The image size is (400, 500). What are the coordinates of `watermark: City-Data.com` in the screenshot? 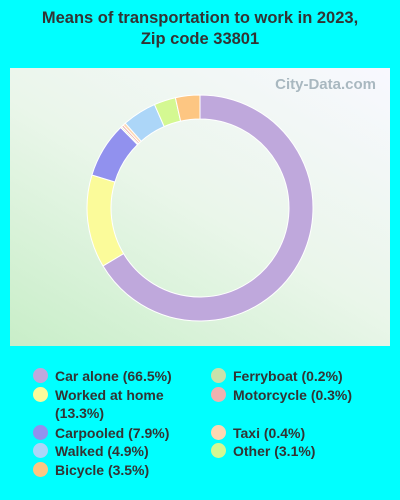 It's located at (325, 84).